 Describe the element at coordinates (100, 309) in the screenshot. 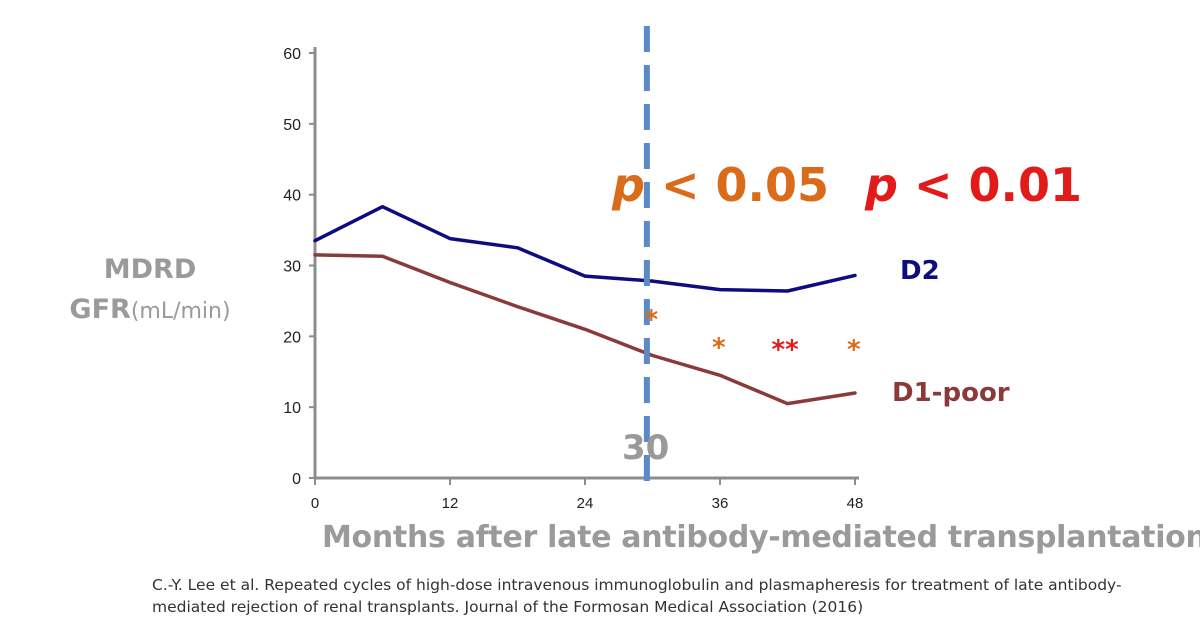

I see `y-axis-label-gfr: GFR` at that location.